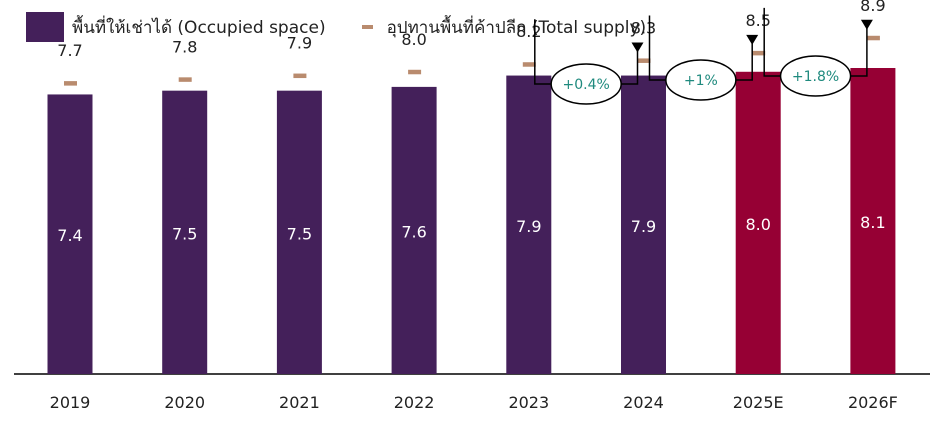  I want to click on supply-marker-2022, so click(415, 72).